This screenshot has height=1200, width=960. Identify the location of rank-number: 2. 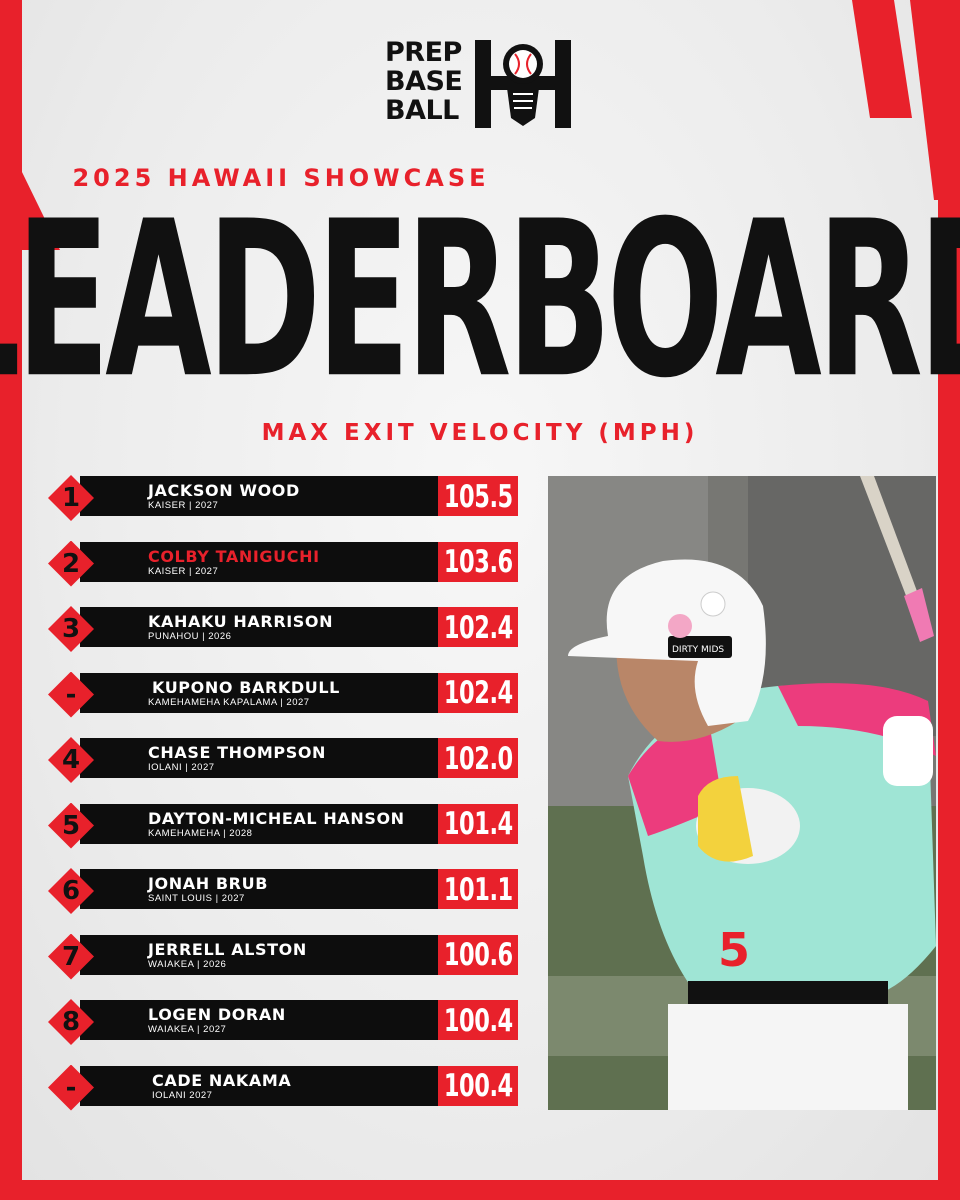
(71, 563).